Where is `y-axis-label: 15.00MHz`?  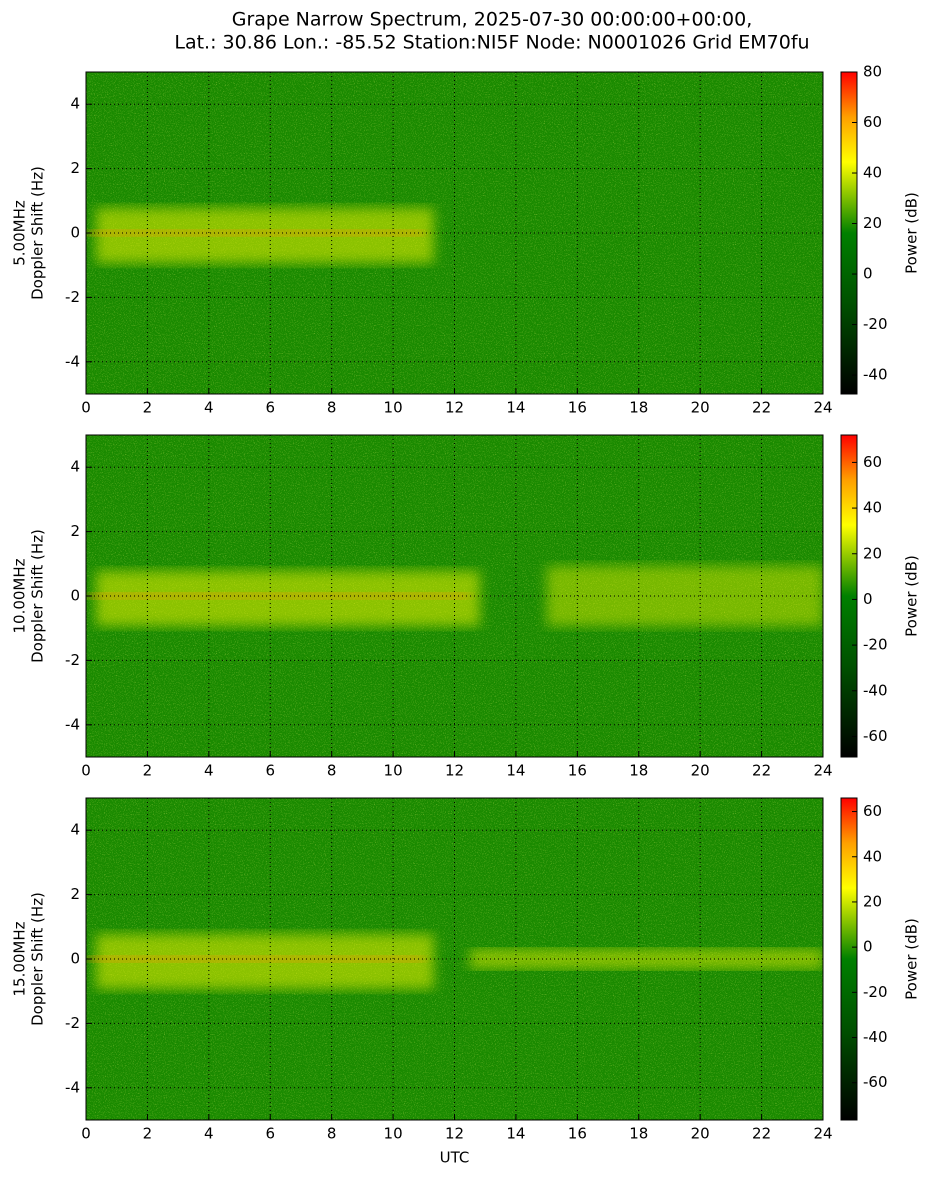
y-axis-label: 15.00MHz is located at coordinates (20, 958).